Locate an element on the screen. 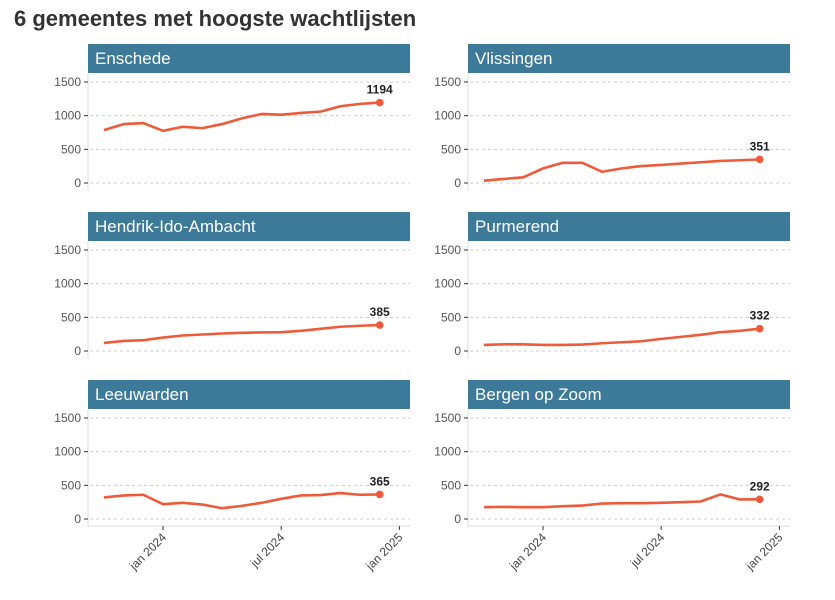  series-line-leeuwarden is located at coordinates (241, 500).